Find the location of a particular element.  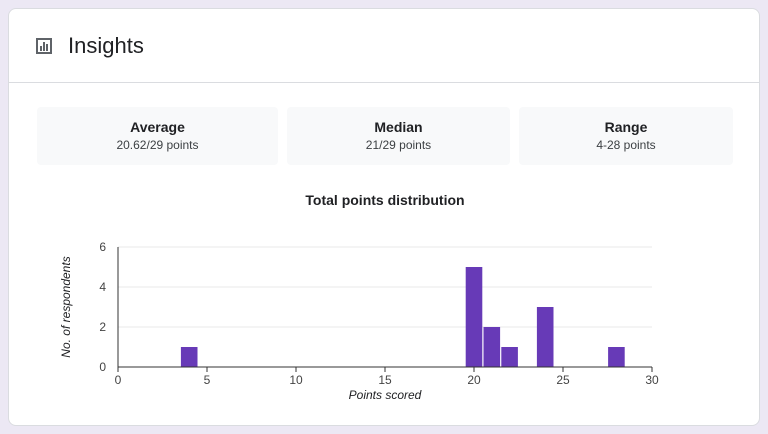

average-stat: Average 20.62/29 points is located at coordinates (157, 136).